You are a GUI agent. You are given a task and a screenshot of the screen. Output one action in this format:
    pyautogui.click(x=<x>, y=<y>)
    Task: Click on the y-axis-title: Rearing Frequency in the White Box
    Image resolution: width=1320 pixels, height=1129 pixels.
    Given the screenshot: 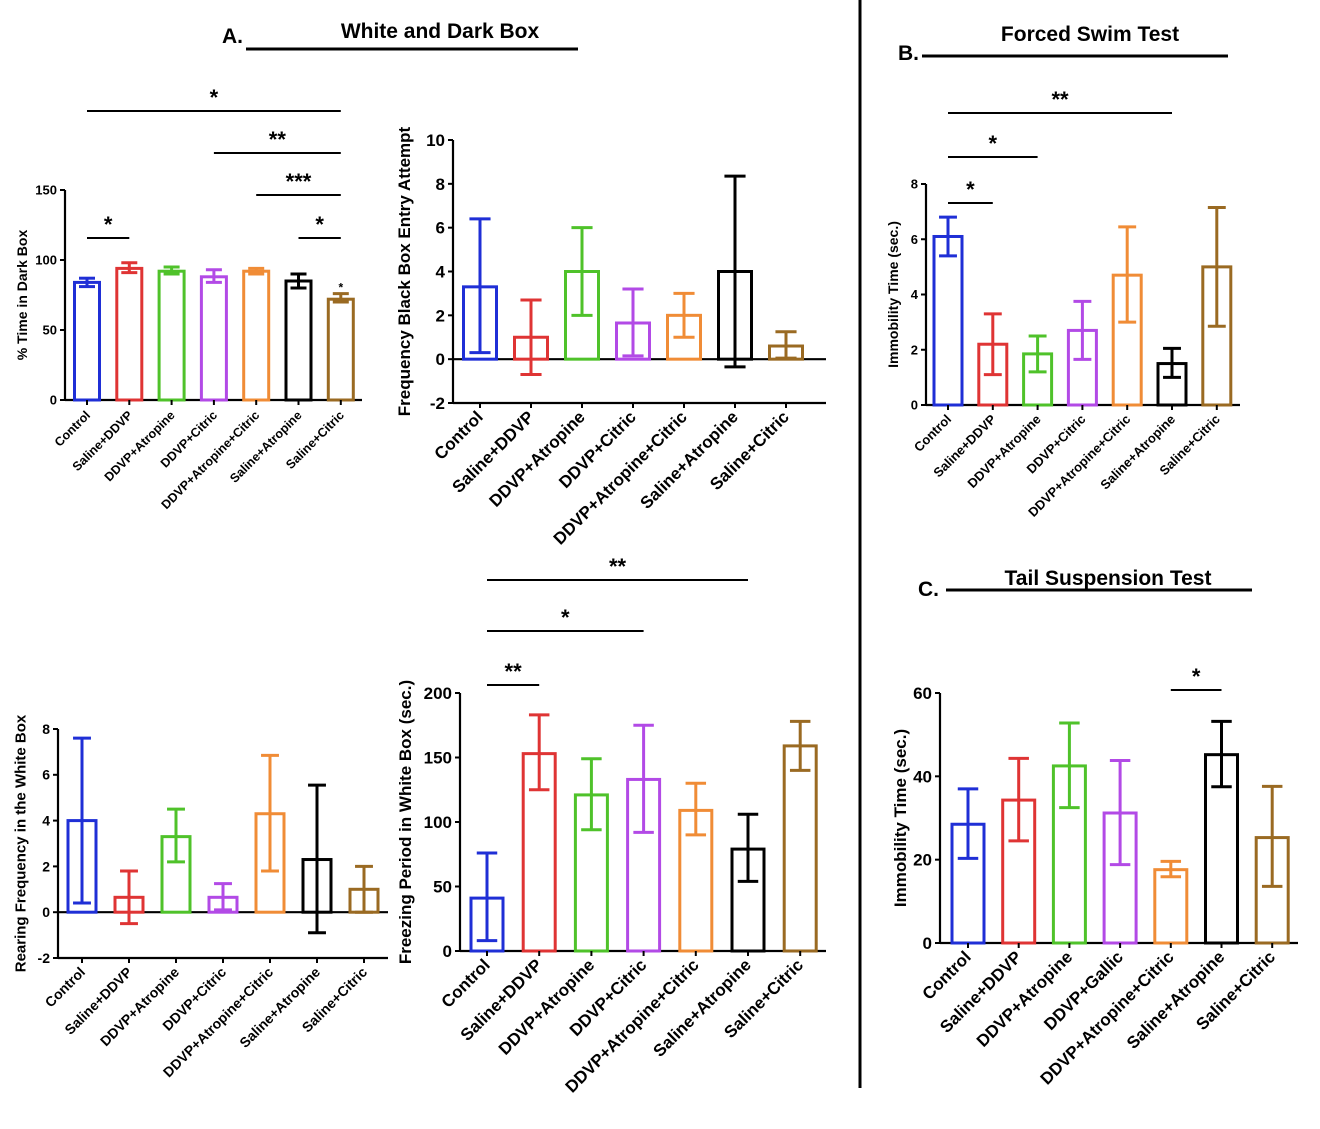 What is the action you would take?
    pyautogui.click(x=20, y=843)
    